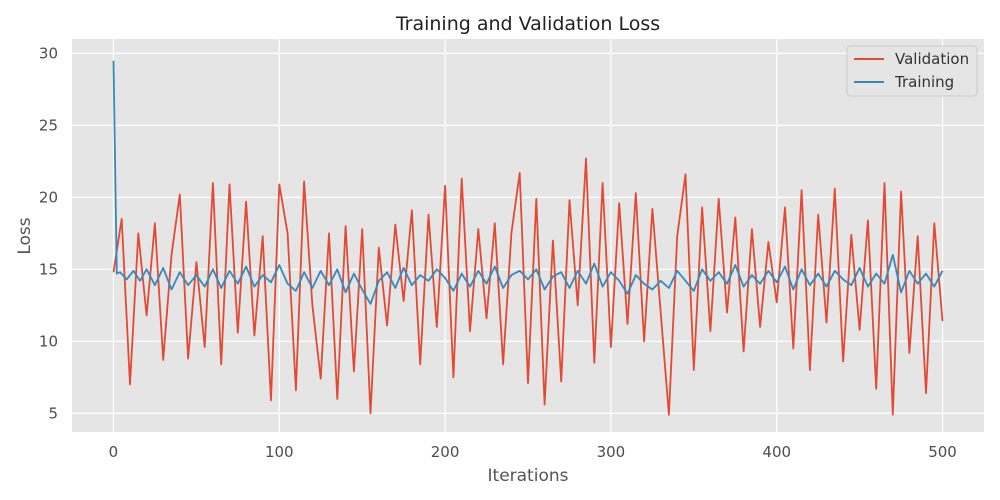 This screenshot has width=1000, height=500. What do you see at coordinates (445, 452) in the screenshot?
I see `x-tick-label: 200` at bounding box center [445, 452].